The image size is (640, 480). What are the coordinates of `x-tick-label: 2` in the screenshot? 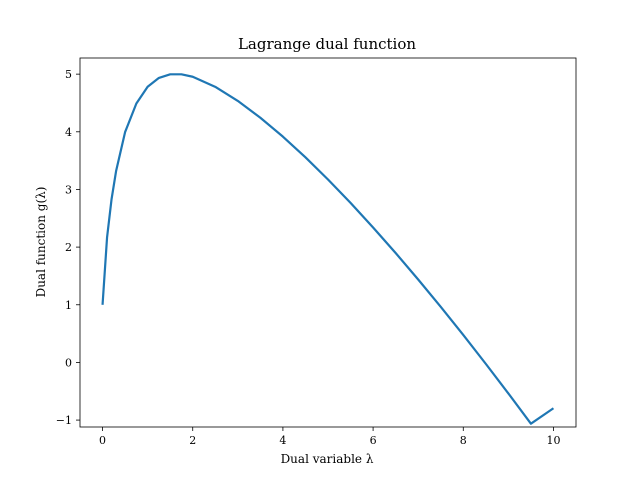 It's located at (192, 440).